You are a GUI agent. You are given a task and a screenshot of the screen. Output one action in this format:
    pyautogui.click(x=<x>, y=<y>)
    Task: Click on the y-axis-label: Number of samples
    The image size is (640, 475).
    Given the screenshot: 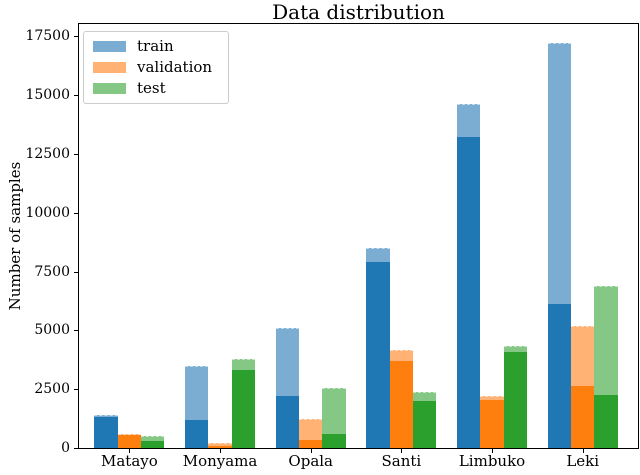 What is the action you would take?
    pyautogui.click(x=15, y=236)
    